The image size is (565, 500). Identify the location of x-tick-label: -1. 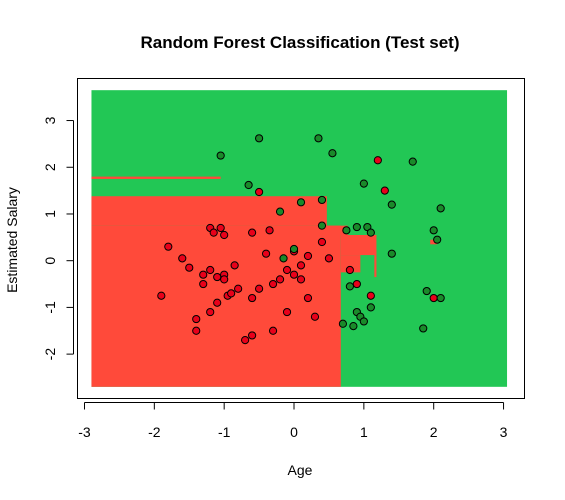
(224, 432).